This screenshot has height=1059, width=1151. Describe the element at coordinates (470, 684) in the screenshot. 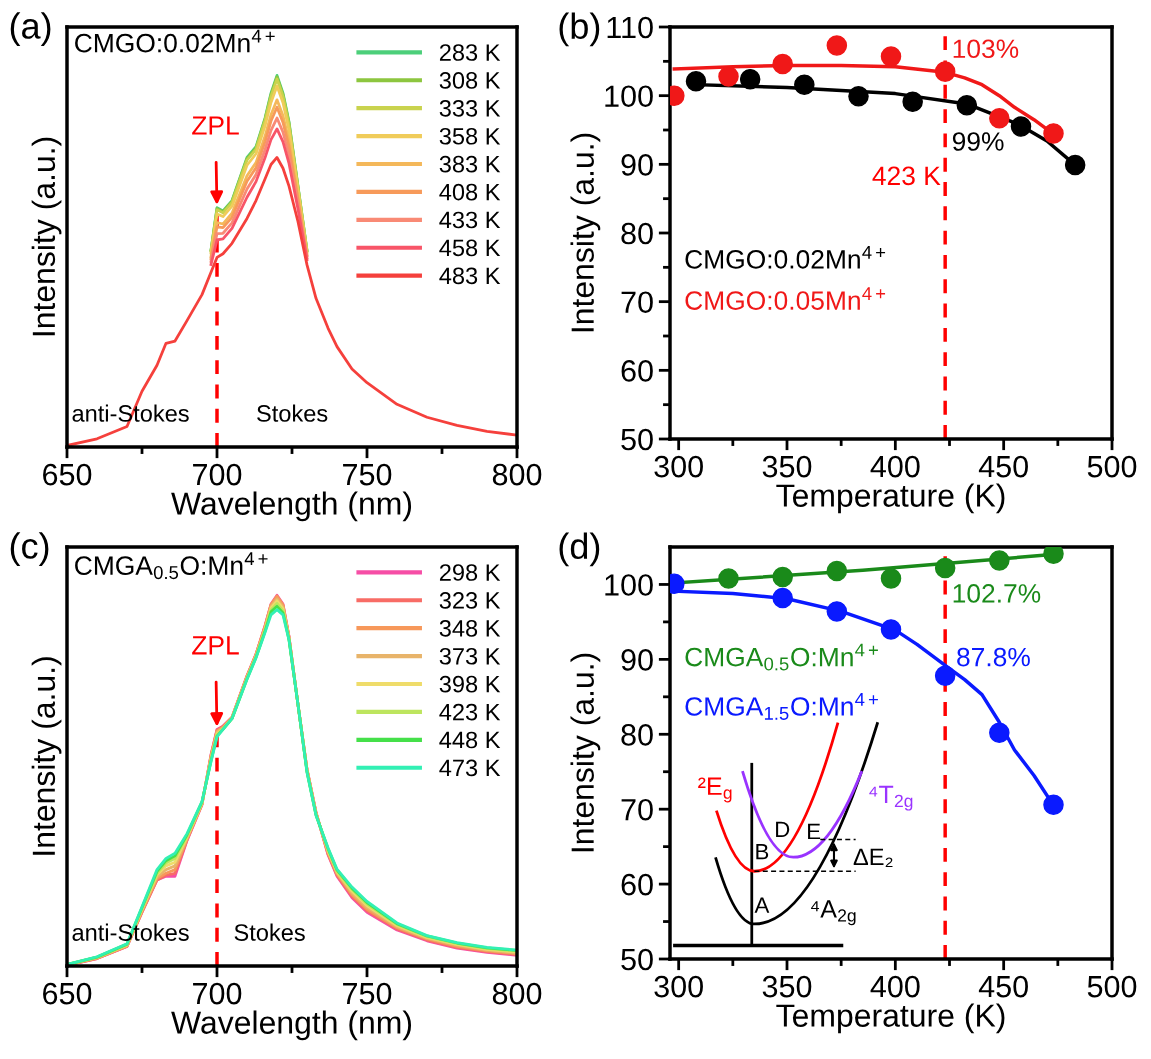

I see `legend-label: 398 K` at that location.